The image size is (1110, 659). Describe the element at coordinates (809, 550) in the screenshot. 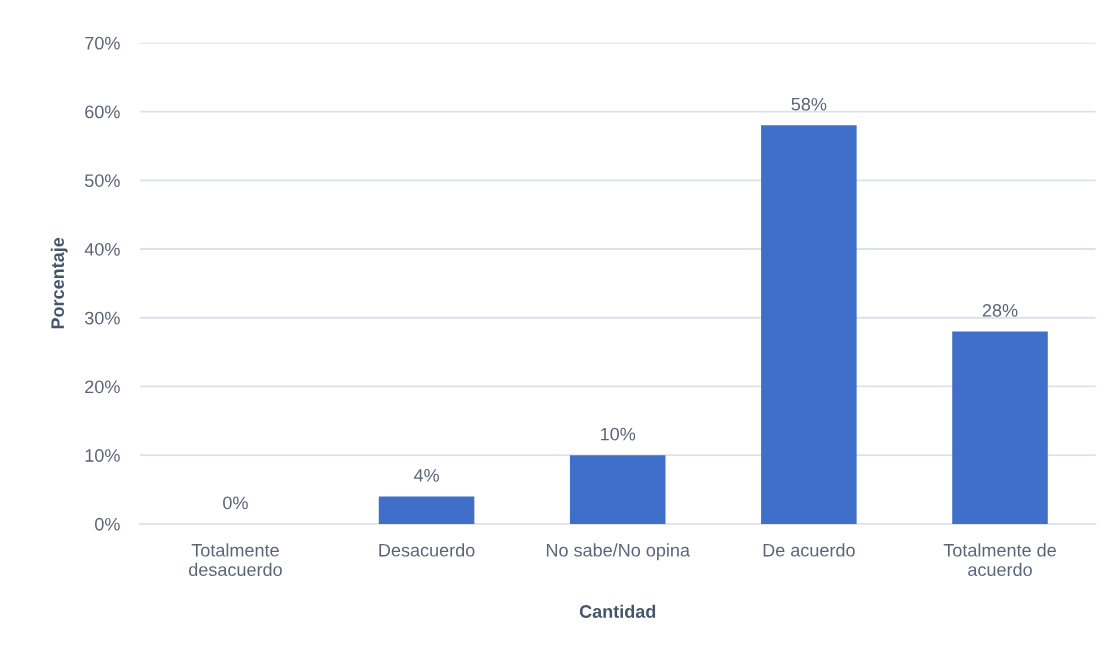

I see `x-tick-label: De acuerdo` at that location.